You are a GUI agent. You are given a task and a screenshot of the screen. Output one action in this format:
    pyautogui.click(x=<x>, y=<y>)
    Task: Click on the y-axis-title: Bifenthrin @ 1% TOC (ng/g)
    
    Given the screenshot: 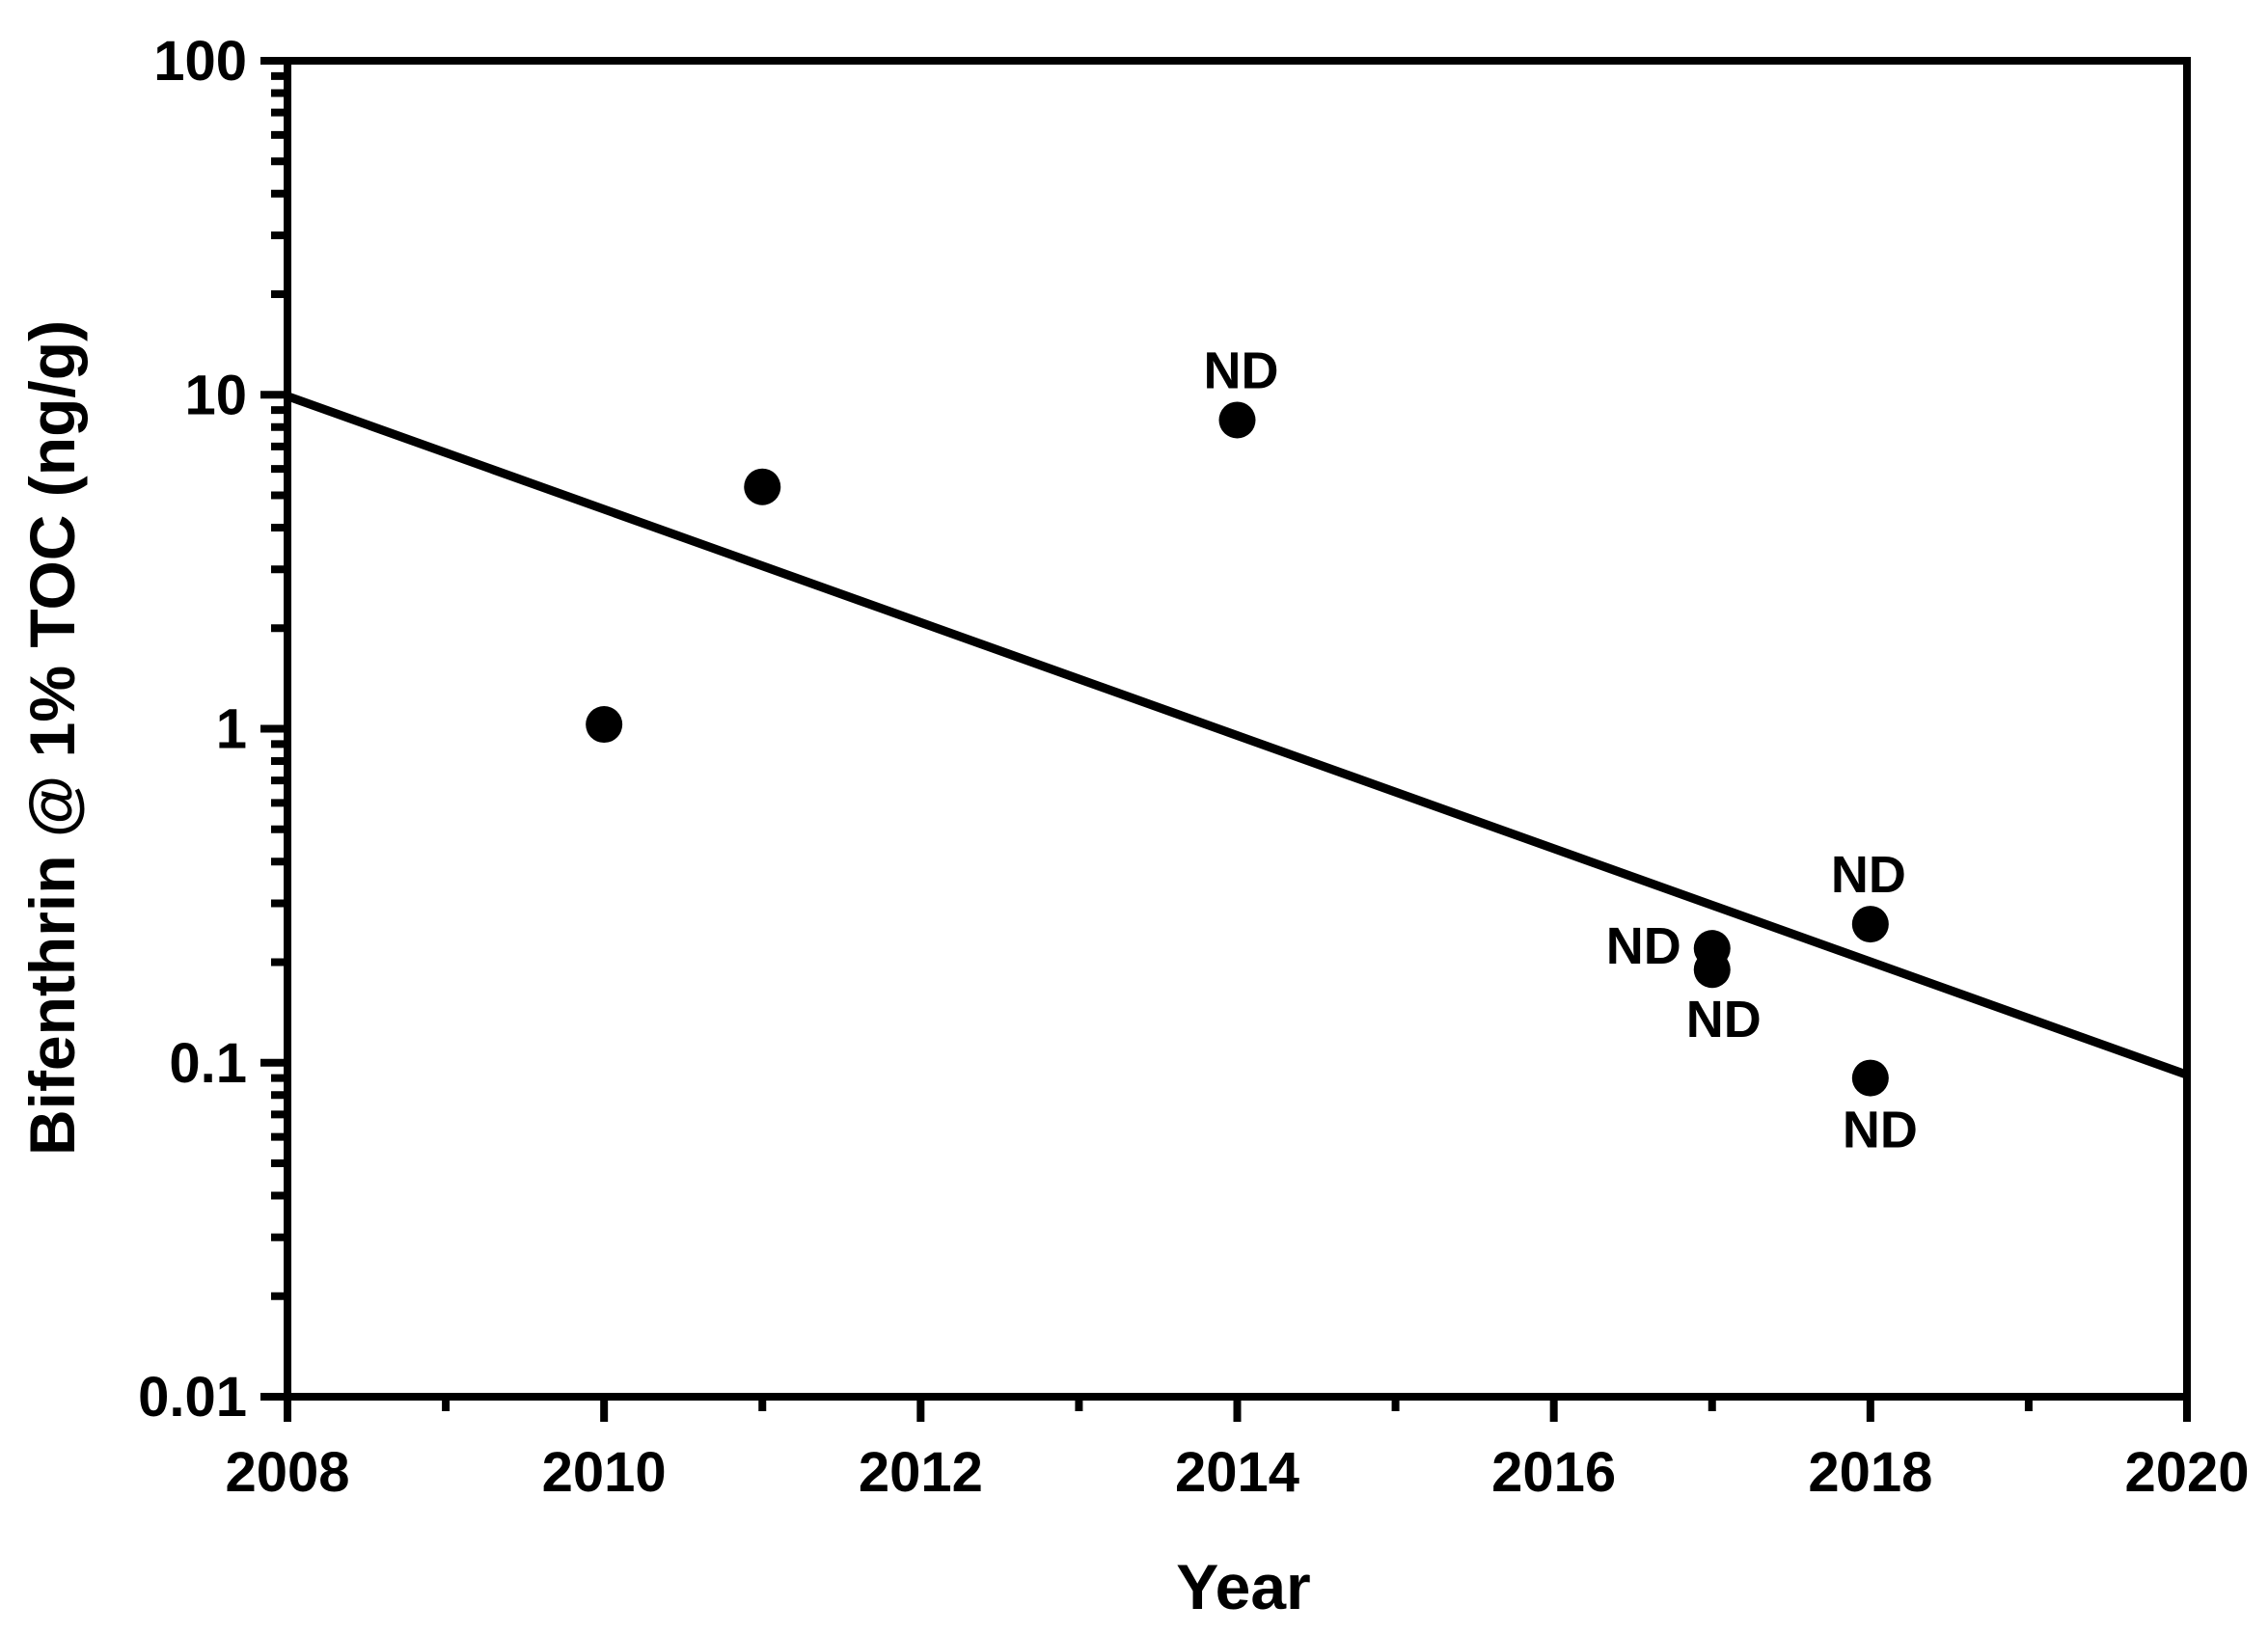 What is the action you would take?
    pyautogui.click(x=52, y=738)
    